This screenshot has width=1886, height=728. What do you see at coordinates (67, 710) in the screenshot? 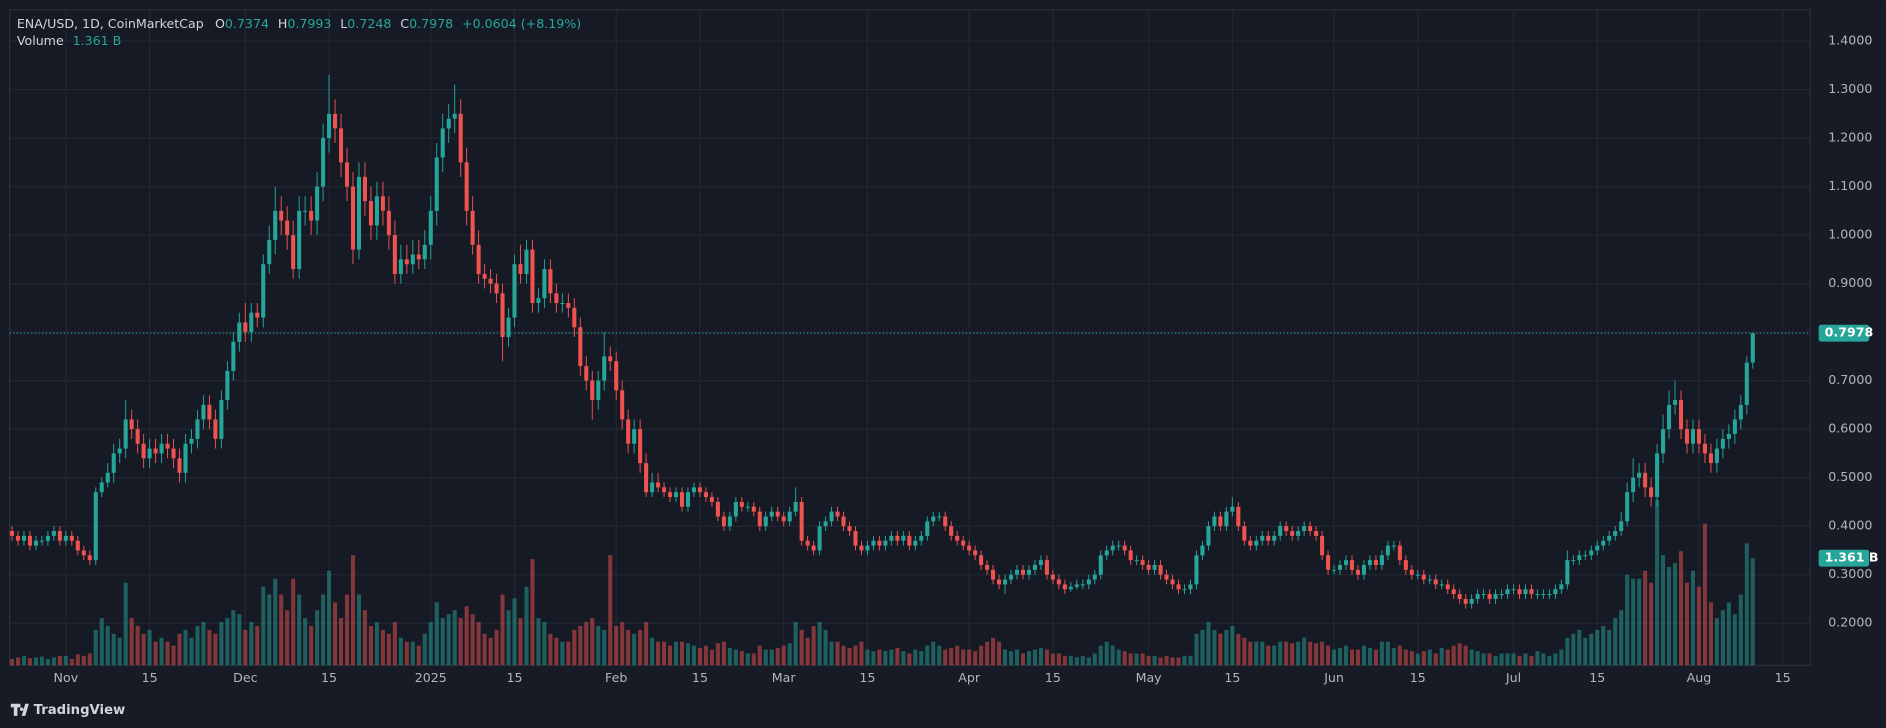
I see `brand: TradingView` at bounding box center [67, 710].